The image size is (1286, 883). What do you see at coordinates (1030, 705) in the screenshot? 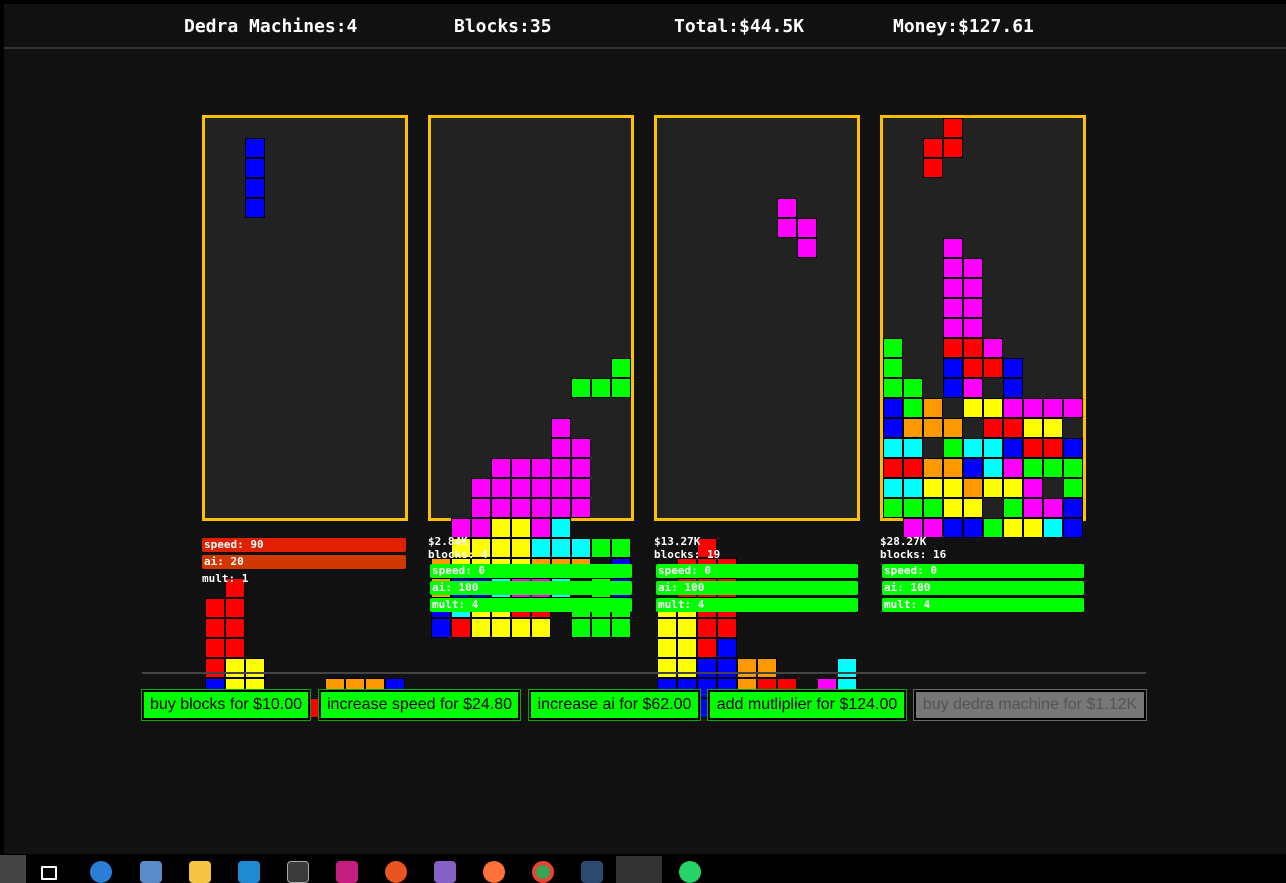
I see `buy-machine-button: buy dedra machine for $1.12K` at bounding box center [1030, 705].